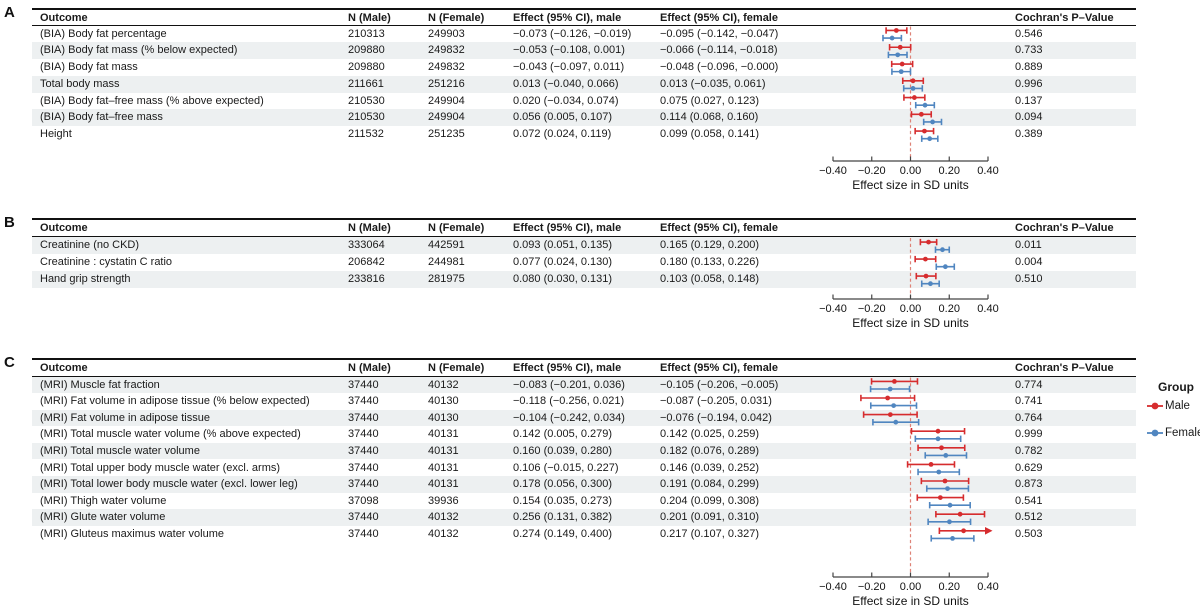 Image resolution: width=1200 pixels, height=610 pixels. What do you see at coordinates (709, 117) in the screenshot?
I see `effect-female-cell: 0.114 (0.068, 0.160)` at bounding box center [709, 117].